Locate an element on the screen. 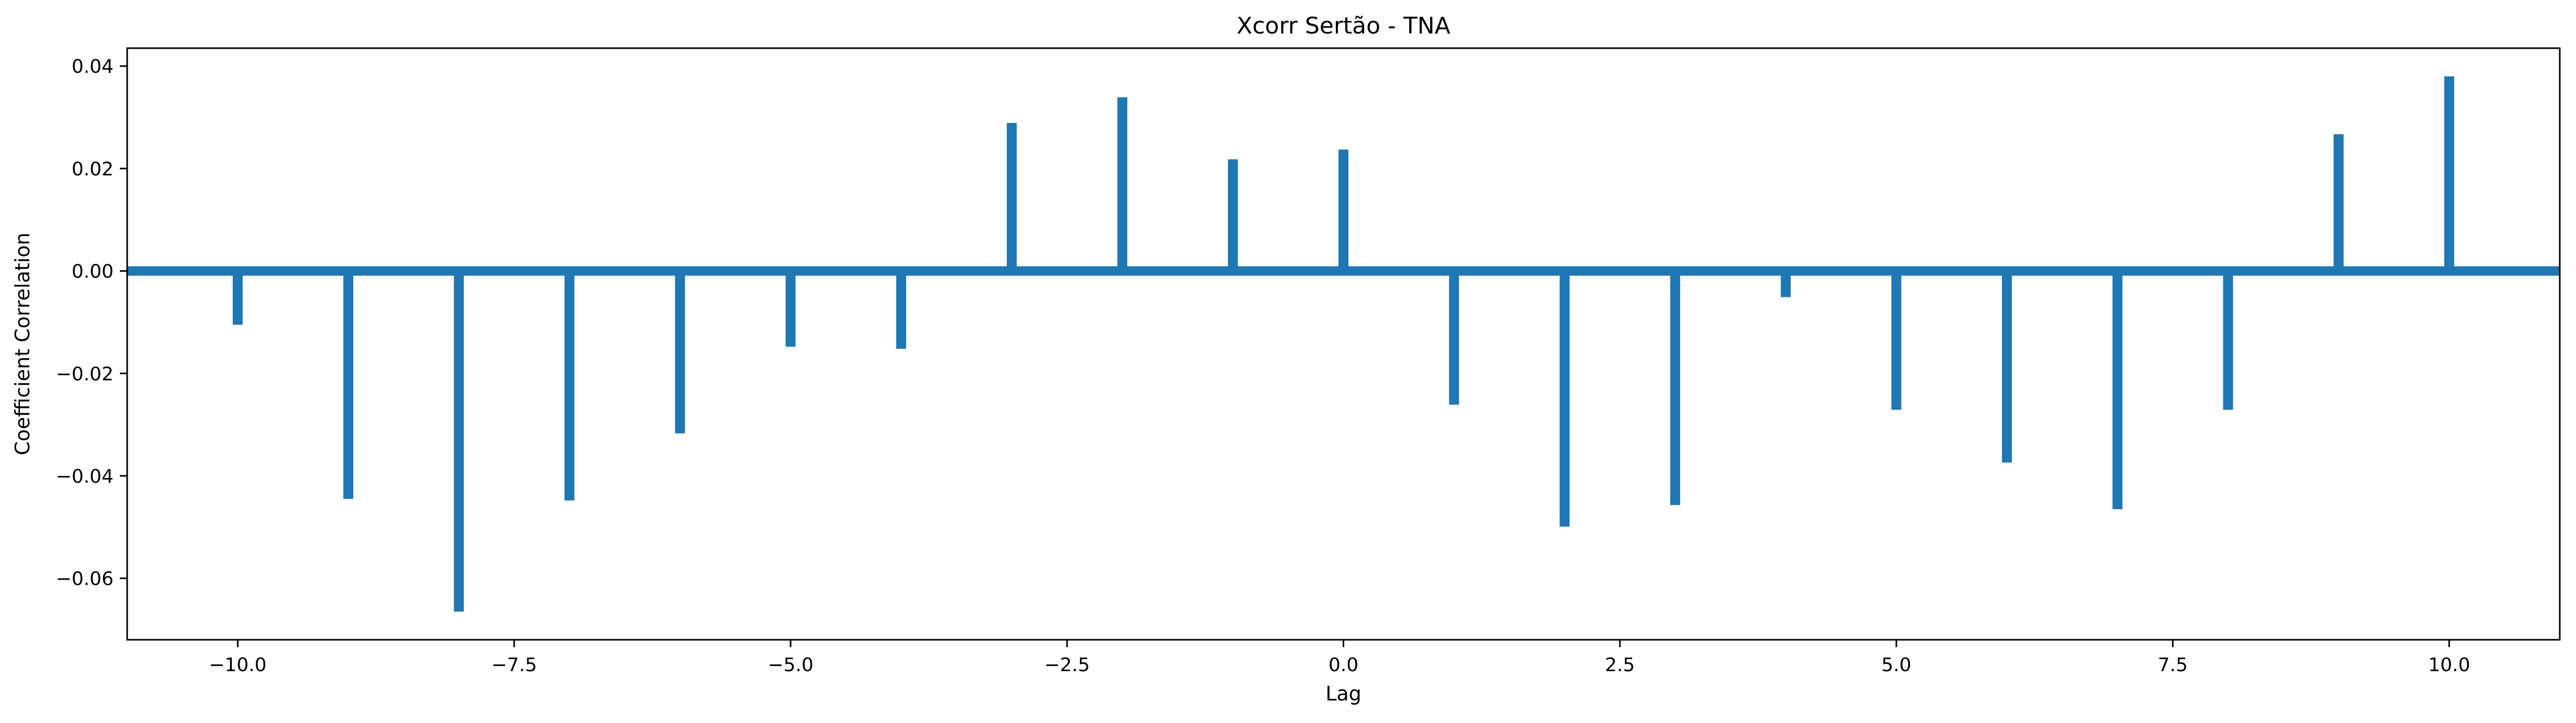 The height and width of the screenshot is (723, 2576). bar-lag-neg5 is located at coordinates (790, 309).